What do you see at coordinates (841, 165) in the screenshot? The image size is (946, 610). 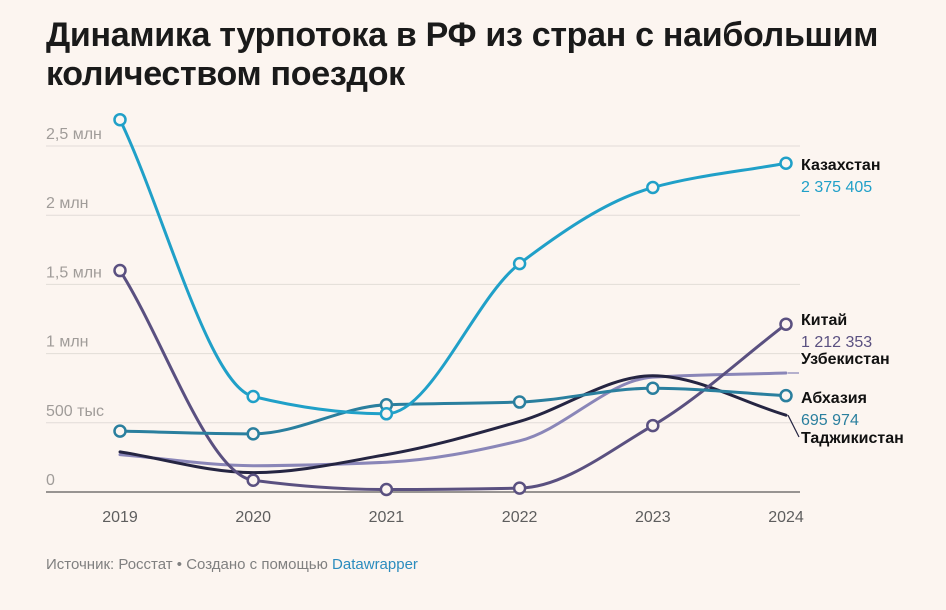 I see `series-name-label: Казахстан` at bounding box center [841, 165].